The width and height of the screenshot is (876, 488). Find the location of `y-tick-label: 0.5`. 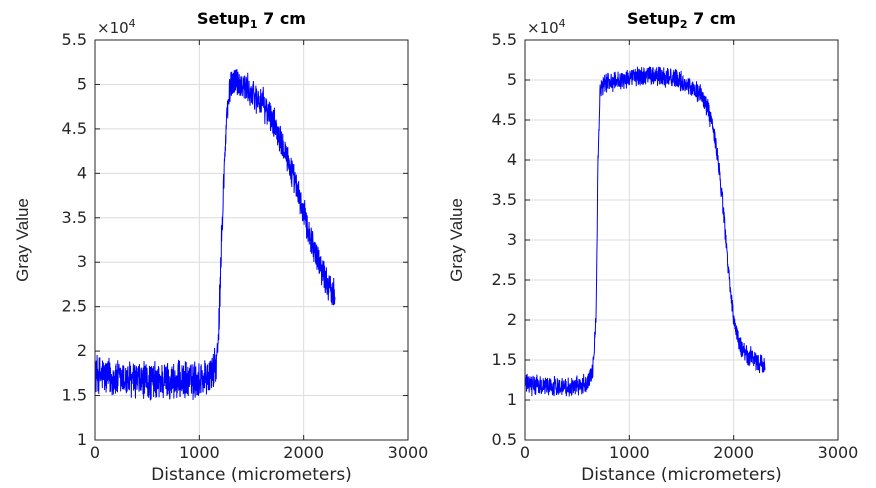

y-tick-label: 0.5 is located at coordinates (504, 439).